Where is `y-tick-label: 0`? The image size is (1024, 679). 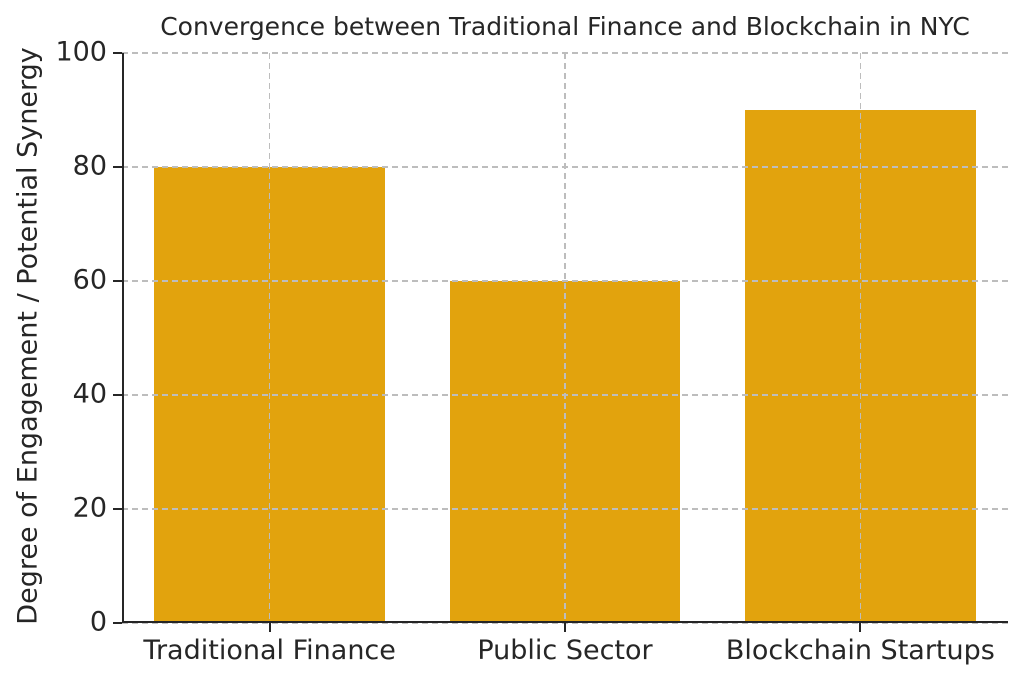 y-tick-label: 0 is located at coordinates (98, 622).